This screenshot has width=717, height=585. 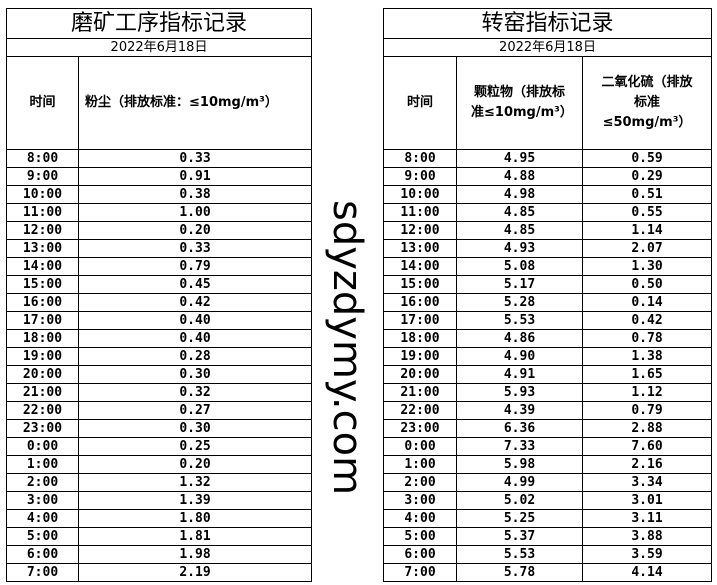 I want to click on time-cell: 11:00, so click(x=420, y=212).